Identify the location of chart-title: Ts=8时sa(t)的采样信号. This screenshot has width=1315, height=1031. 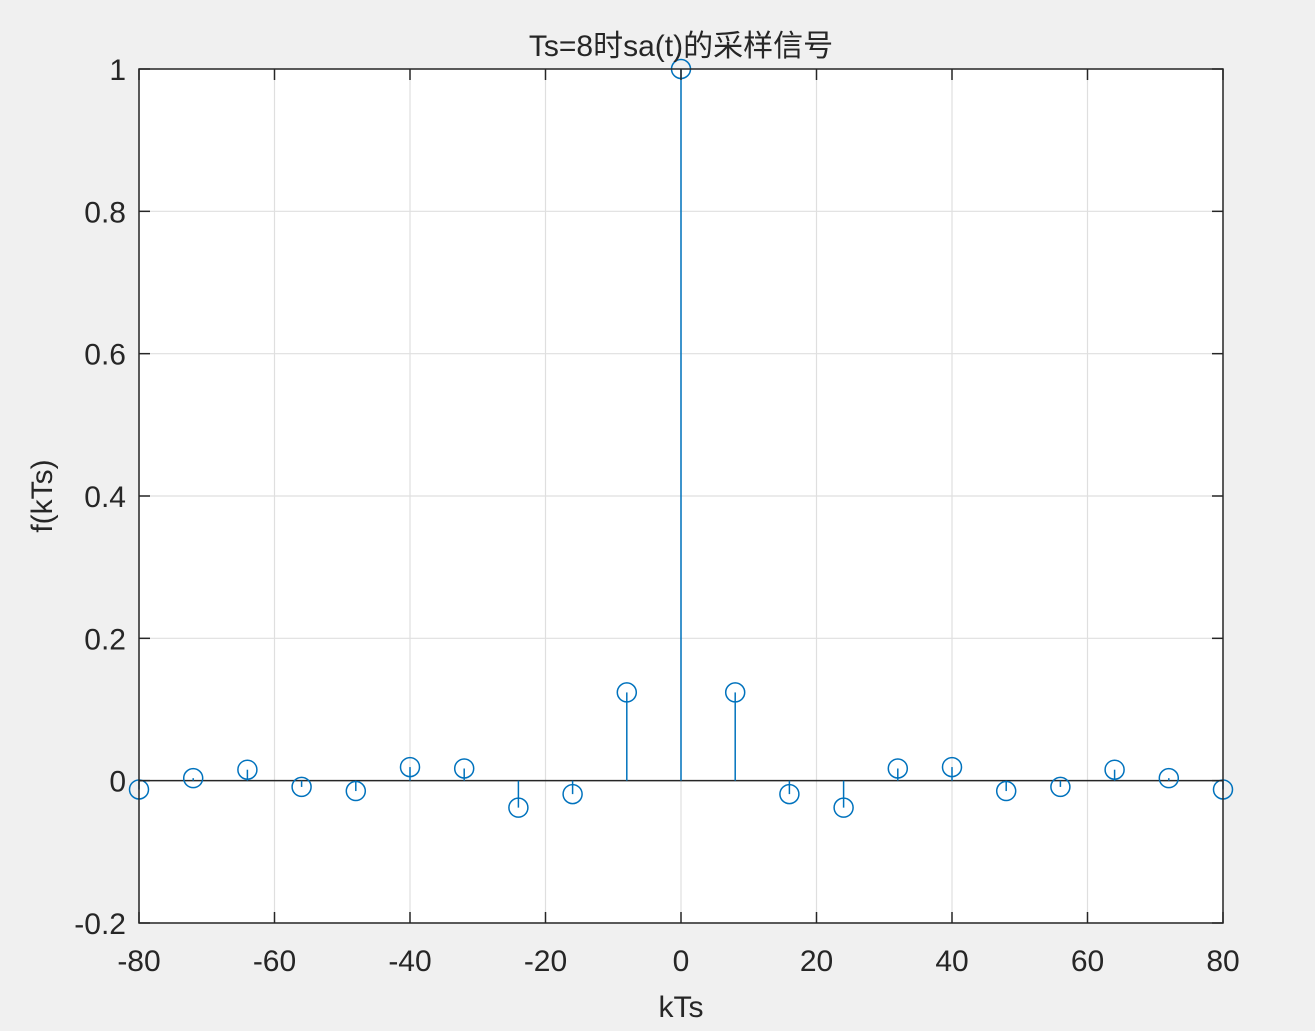
(681, 46).